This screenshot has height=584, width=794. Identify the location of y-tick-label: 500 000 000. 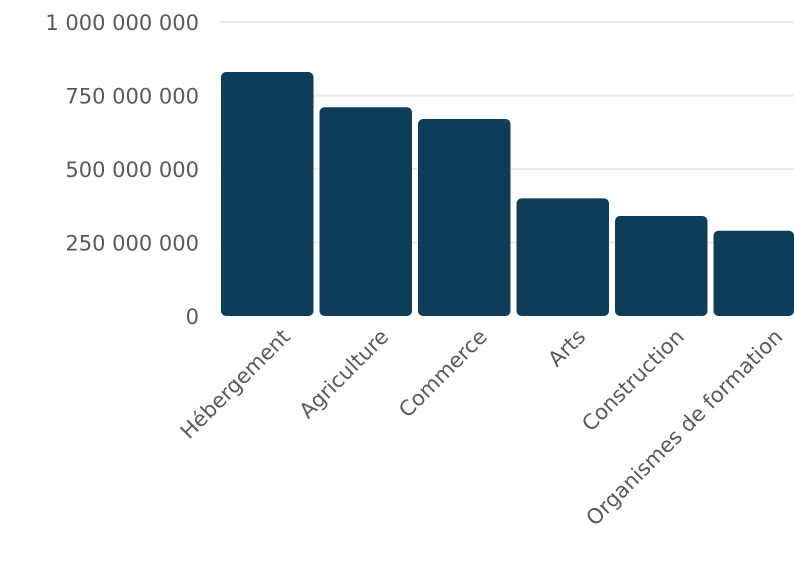
(132, 170).